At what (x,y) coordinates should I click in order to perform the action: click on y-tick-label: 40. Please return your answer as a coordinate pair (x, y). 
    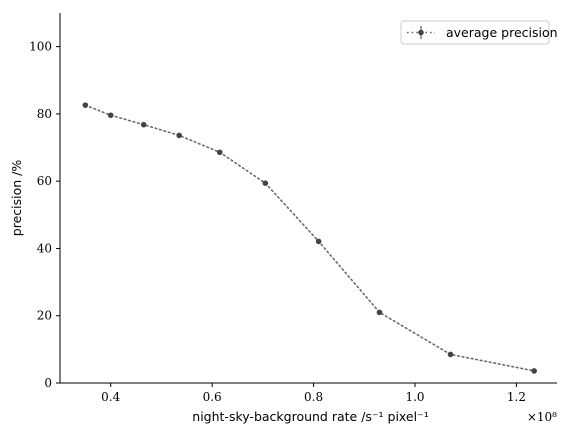
    Looking at the image, I should click on (44, 248).